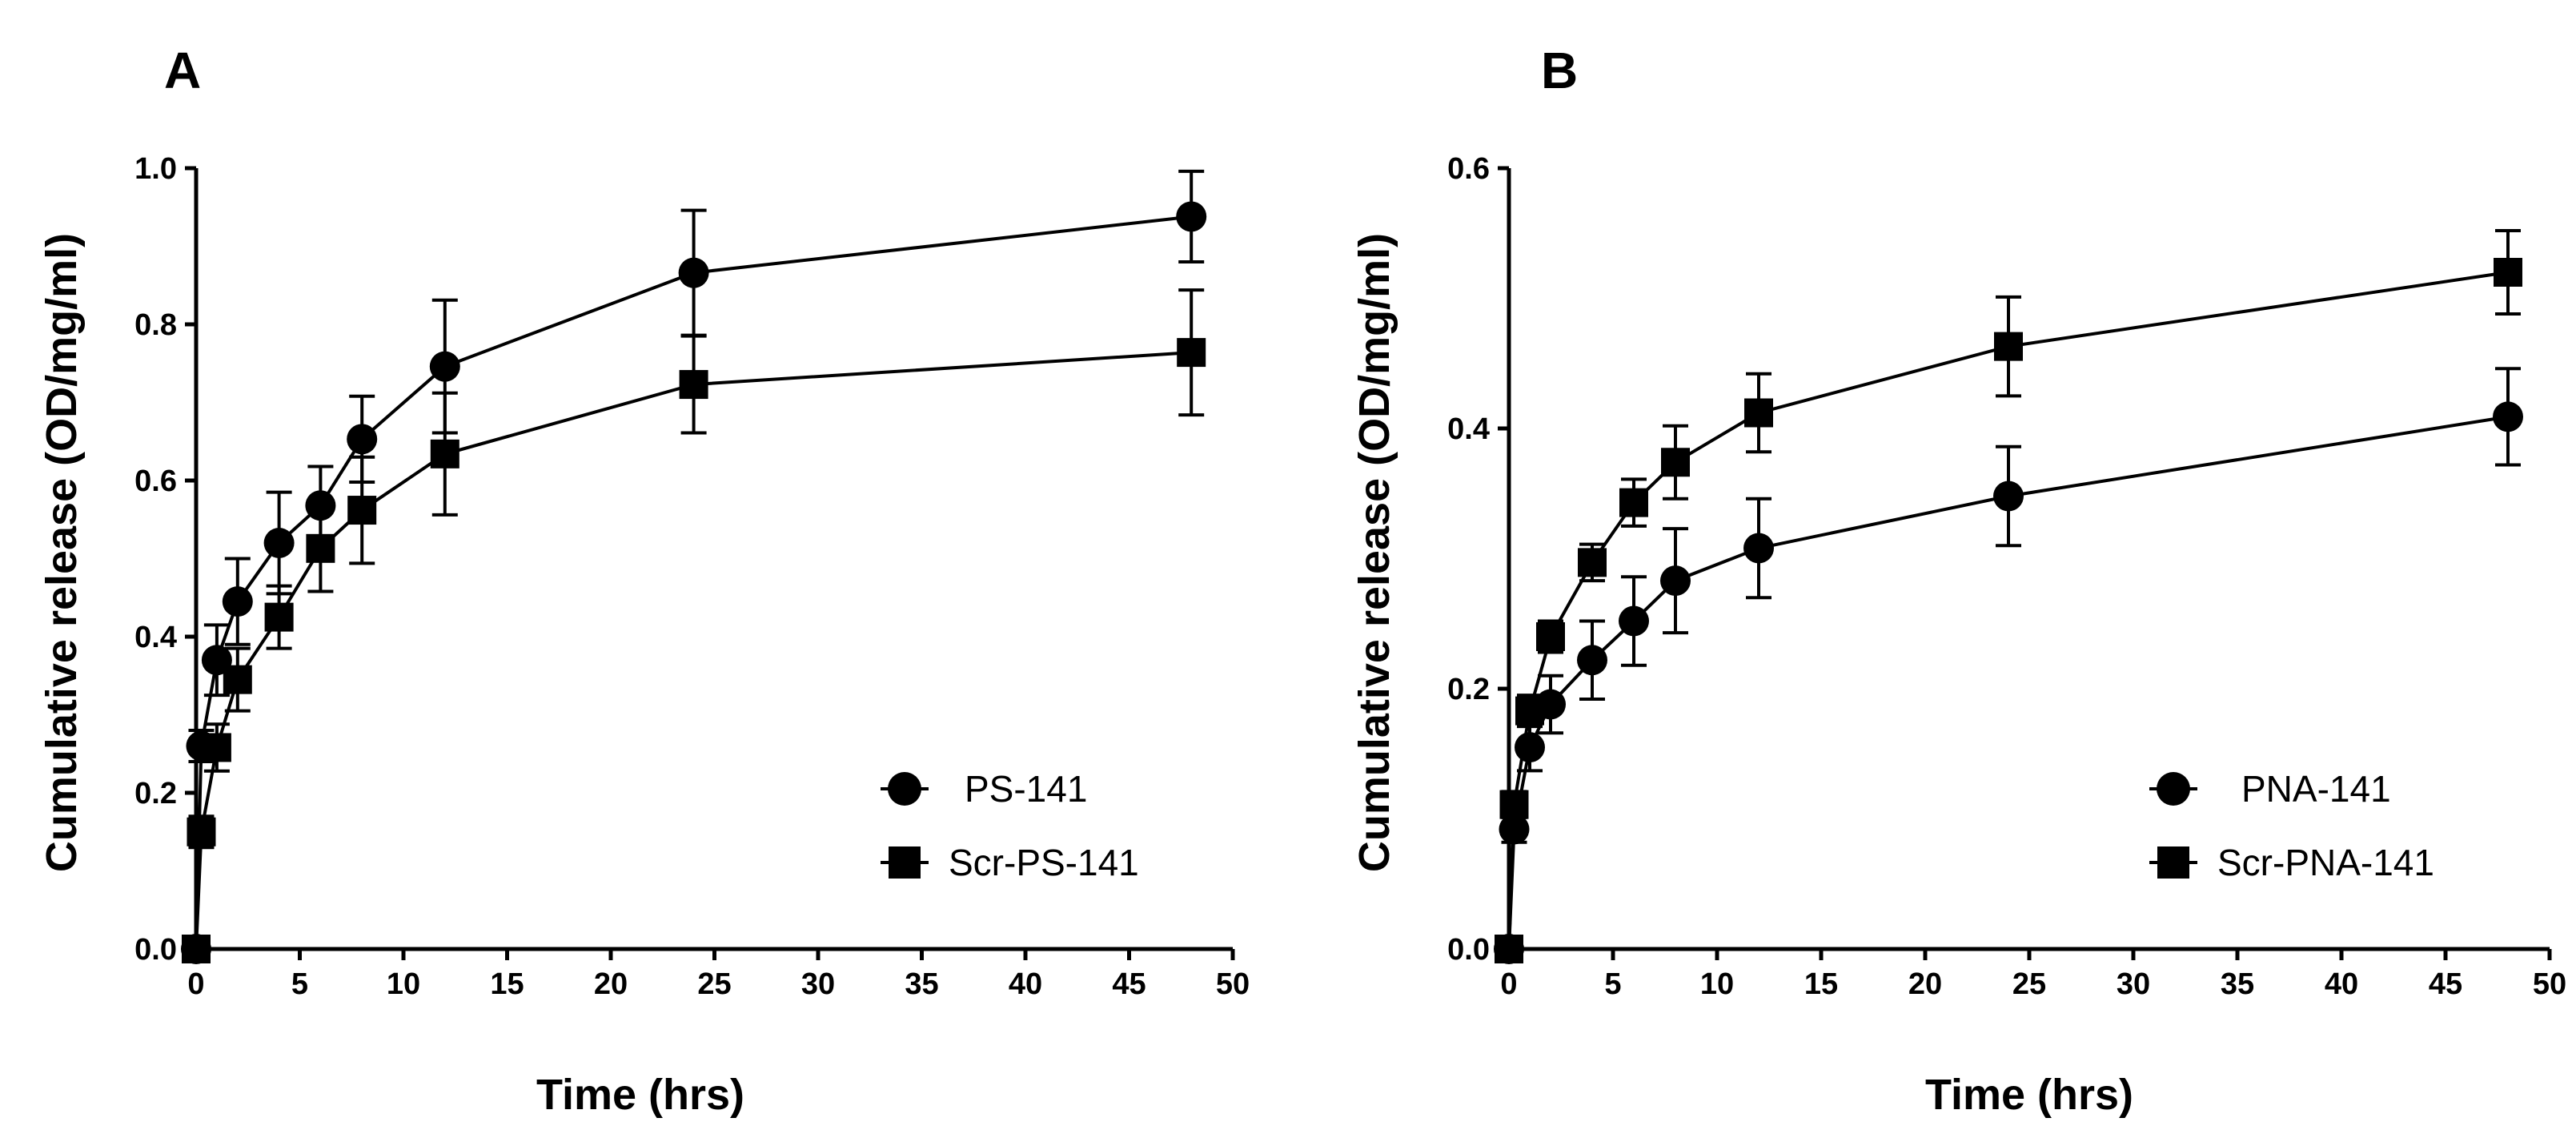 The height and width of the screenshot is (1138, 2576). I want to click on panel-b-x-axis-title: Time (hrs), so click(2029, 1095).